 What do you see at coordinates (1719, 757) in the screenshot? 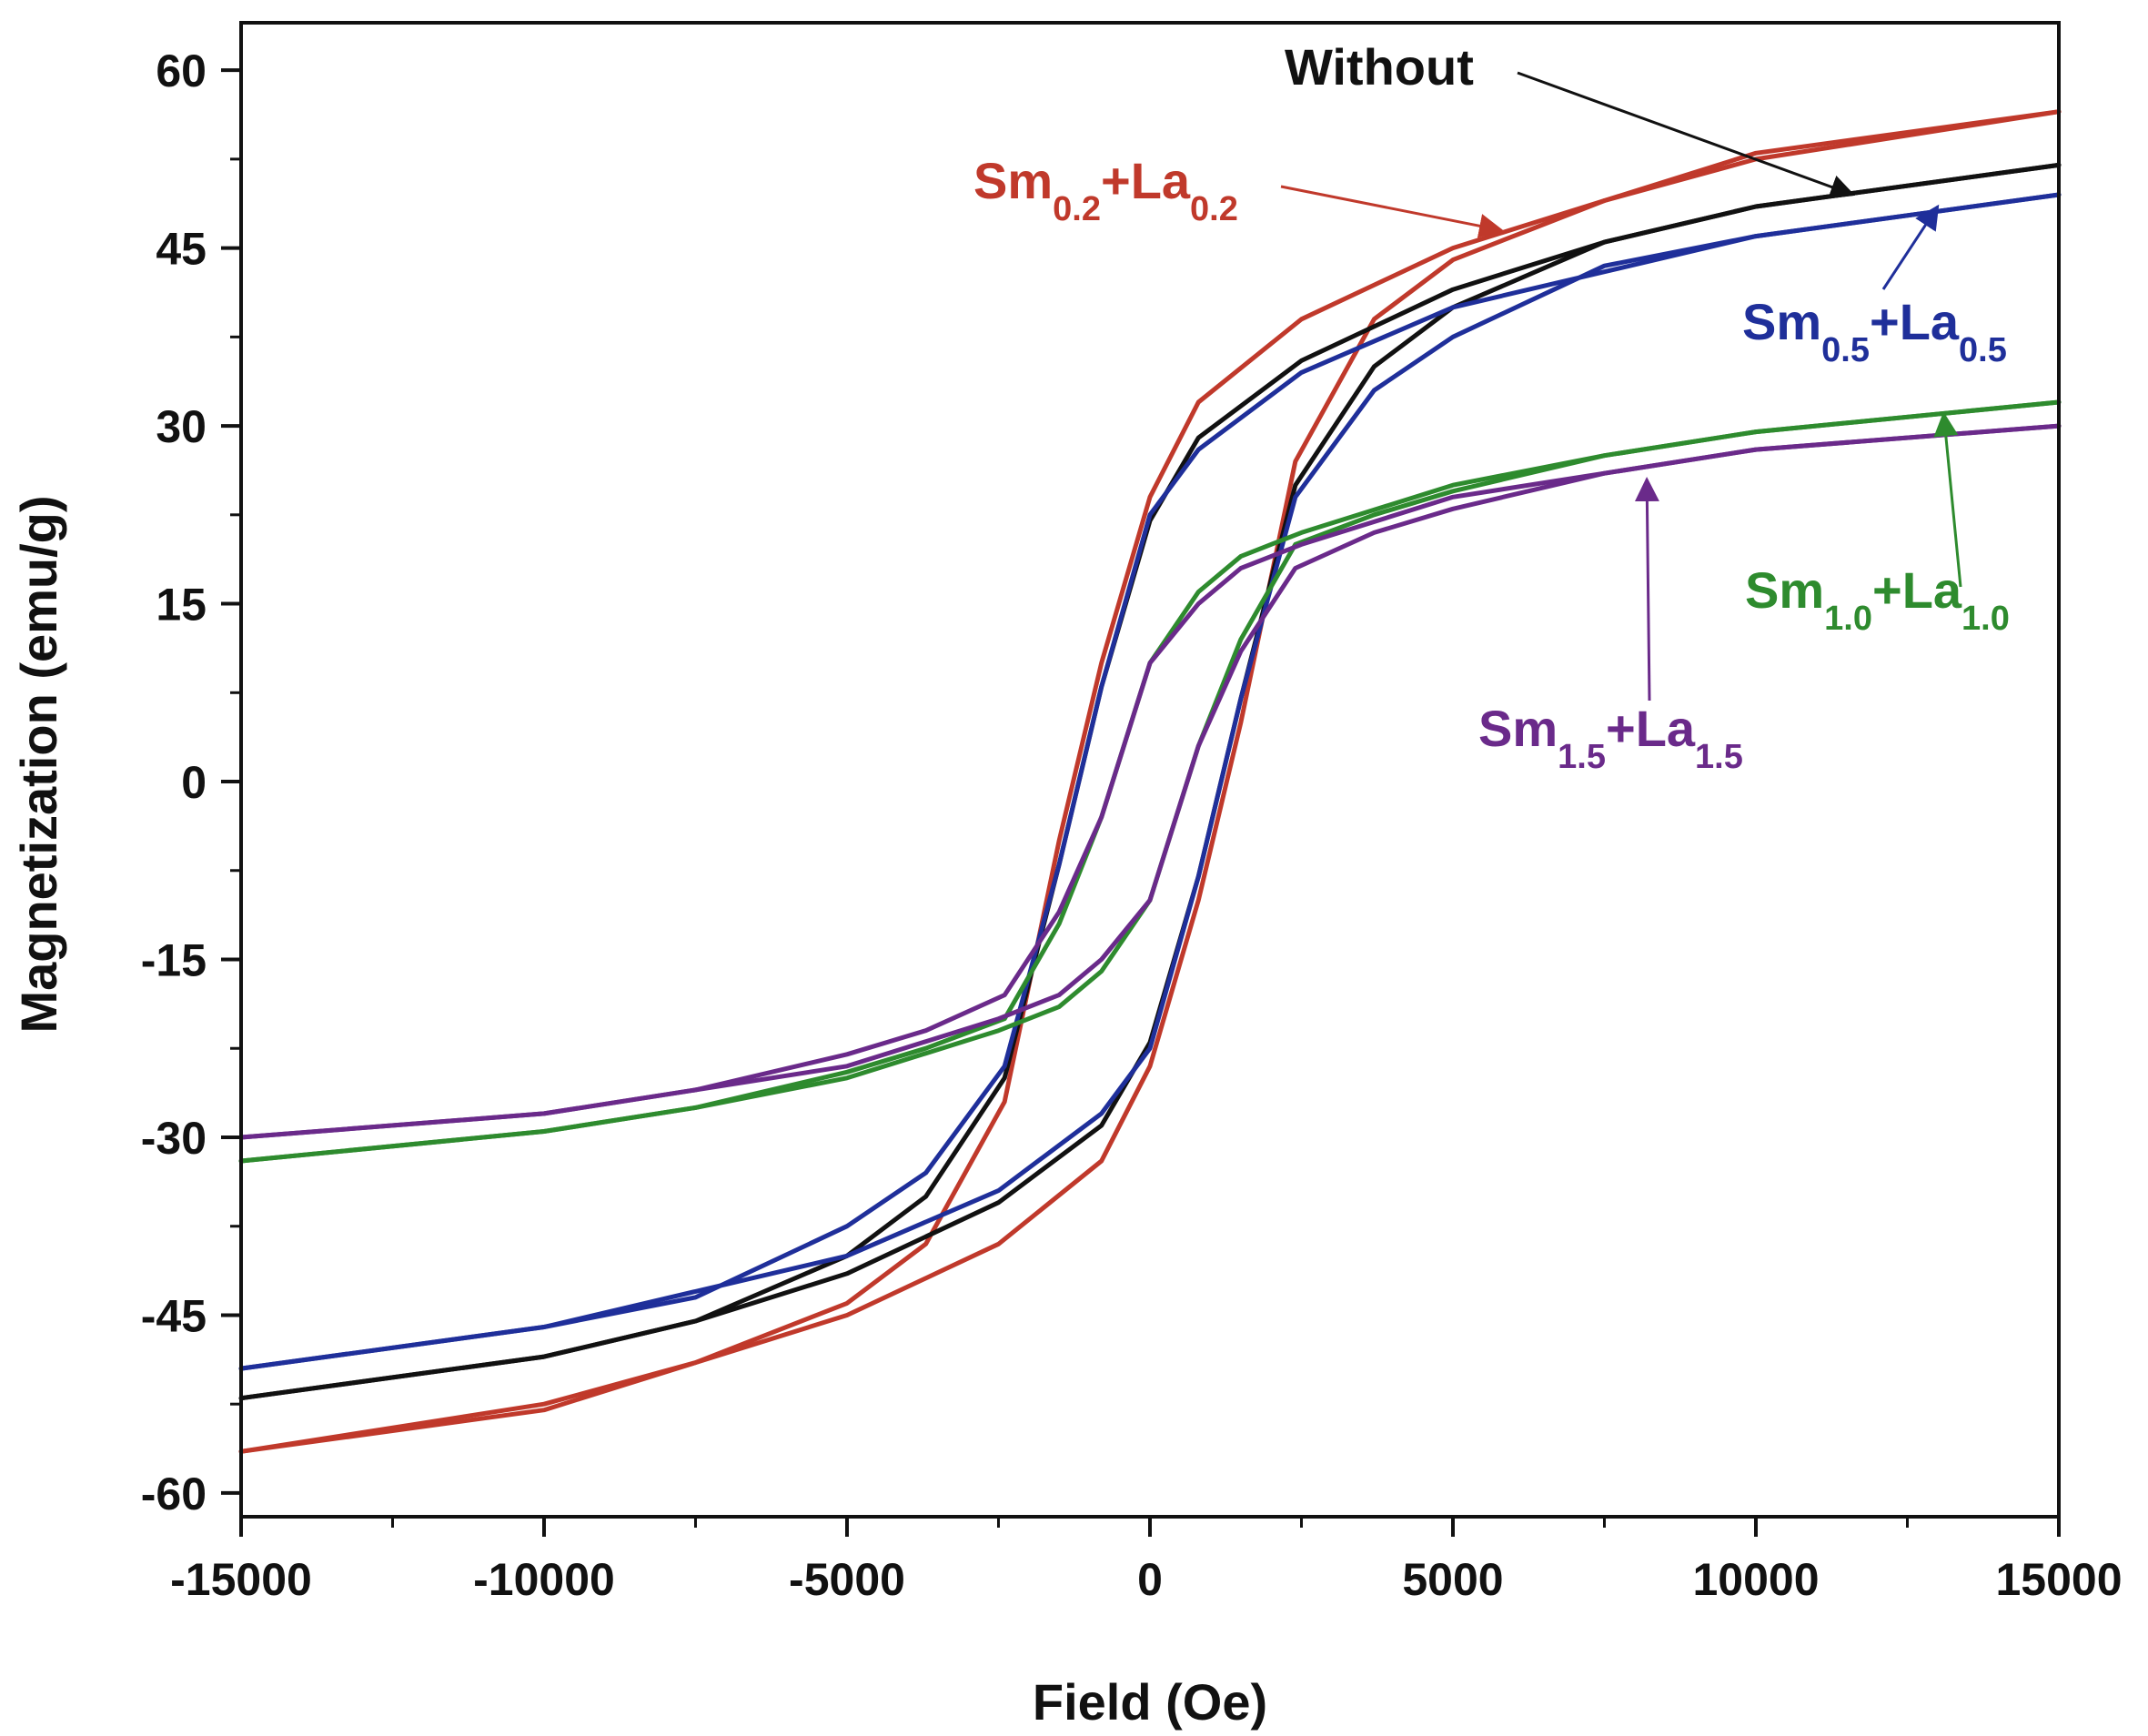
I see `label-sm15-sub2: 1.5` at bounding box center [1719, 757].